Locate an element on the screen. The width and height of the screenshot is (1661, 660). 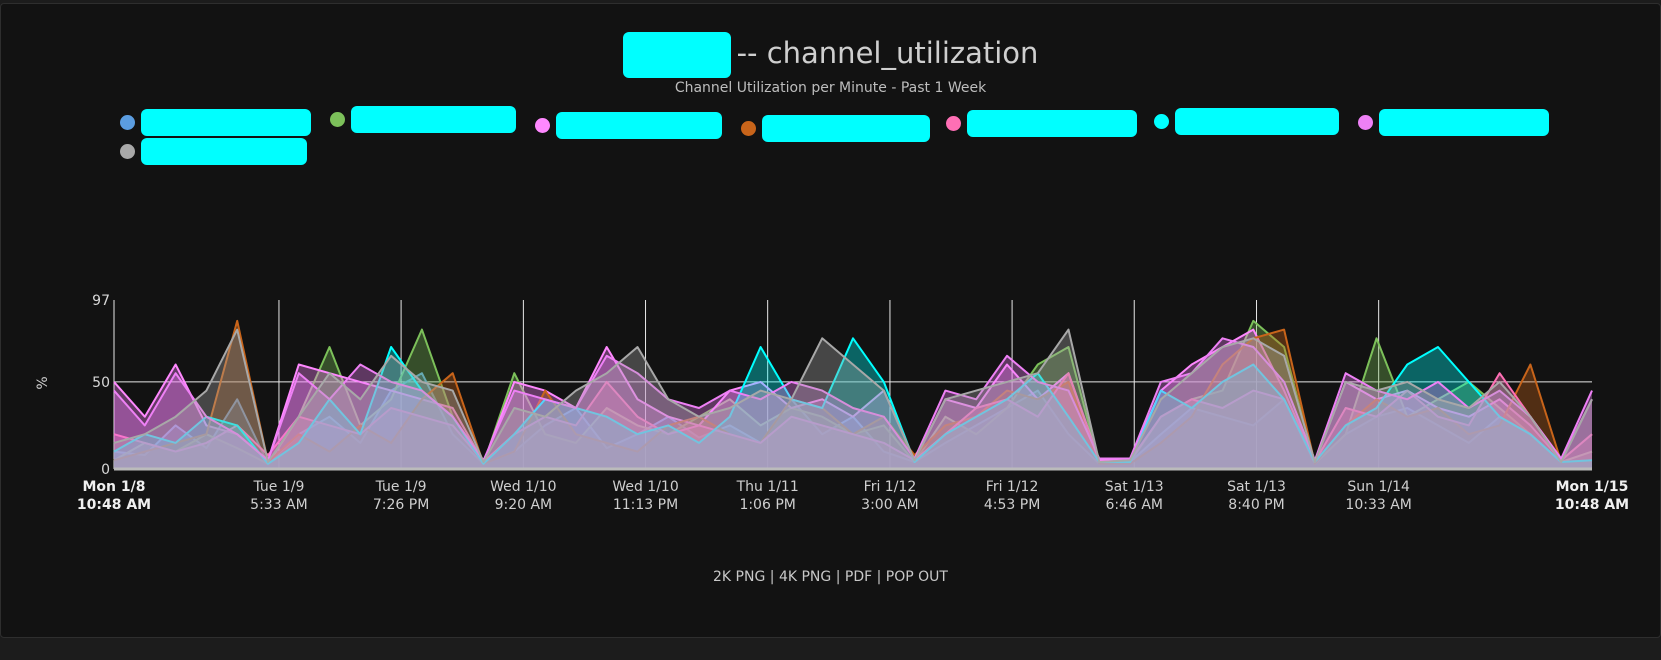
y-axis-label: % is located at coordinates (43, 382).